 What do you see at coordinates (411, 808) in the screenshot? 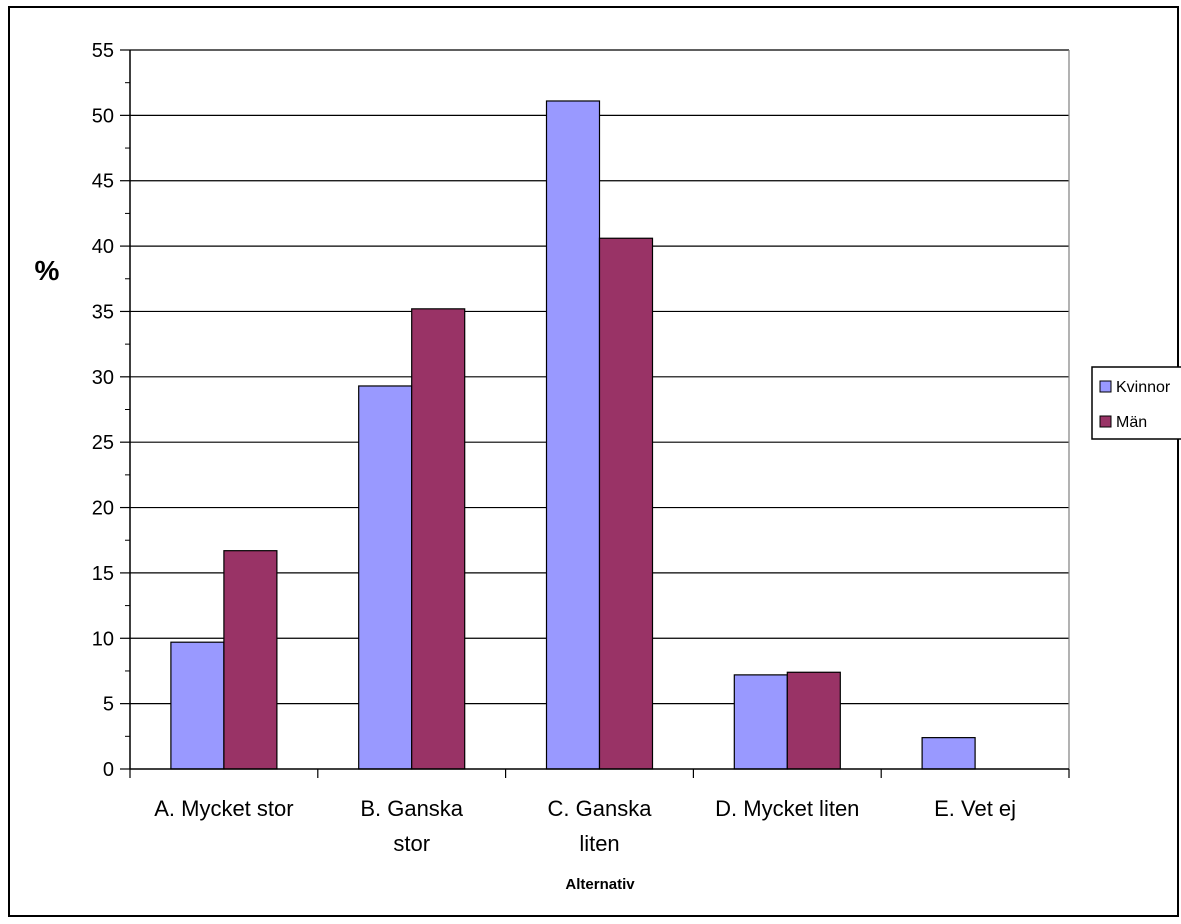
I see `x-category-label: B. Ganska` at bounding box center [411, 808].